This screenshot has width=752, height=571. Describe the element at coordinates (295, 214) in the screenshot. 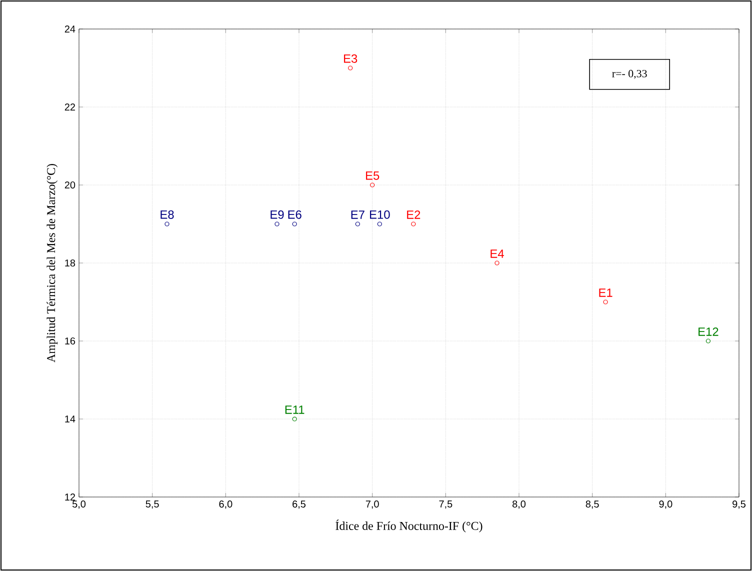

I see `annotation: E6` at that location.